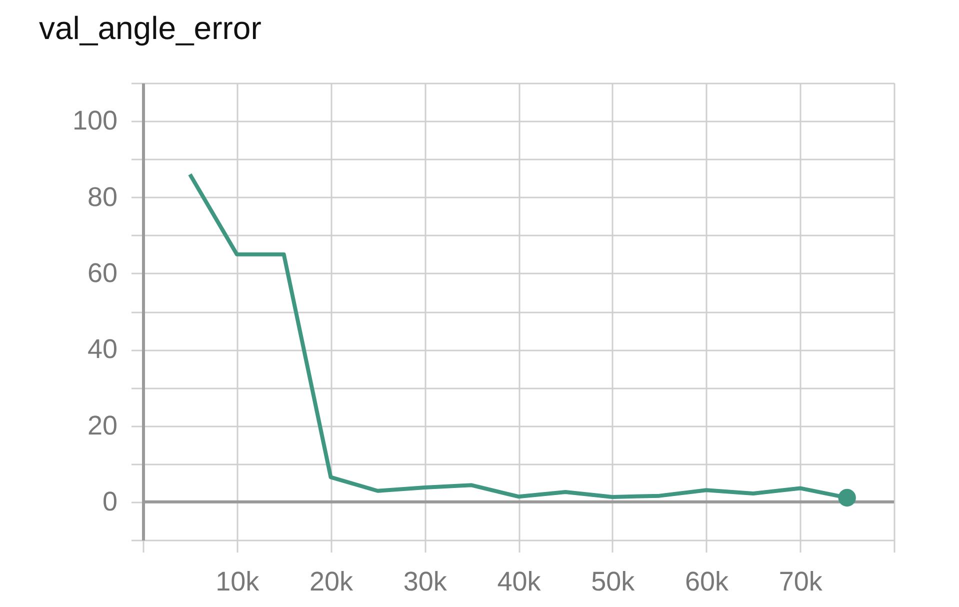  Describe the element at coordinates (102, 197) in the screenshot. I see `y-tick-label: 80` at that location.